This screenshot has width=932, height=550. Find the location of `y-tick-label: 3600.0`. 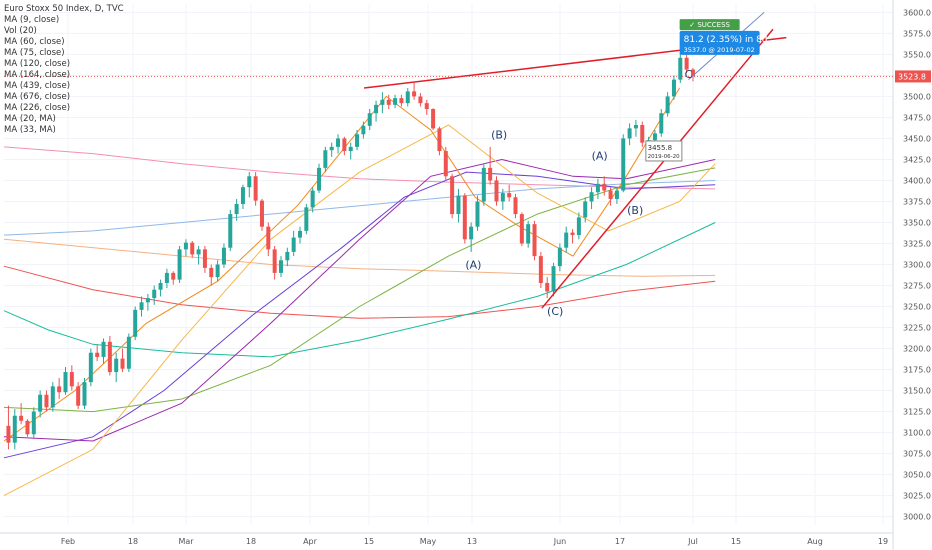

y-tick-label: 3600.0 is located at coordinates (917, 12).